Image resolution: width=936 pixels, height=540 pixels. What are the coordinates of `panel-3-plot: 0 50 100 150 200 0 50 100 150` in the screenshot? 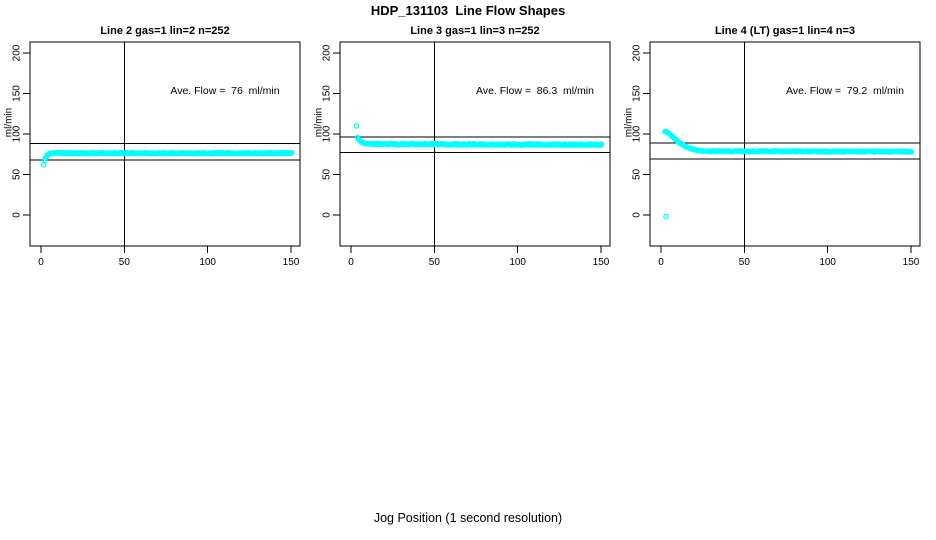 It's located at (776, 154).